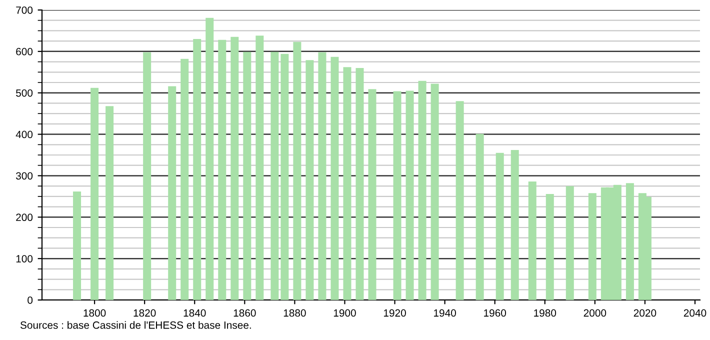 This screenshot has width=710, height=340. Describe the element at coordinates (295, 313) in the screenshot. I see `x-tick-label: 1880` at that location.